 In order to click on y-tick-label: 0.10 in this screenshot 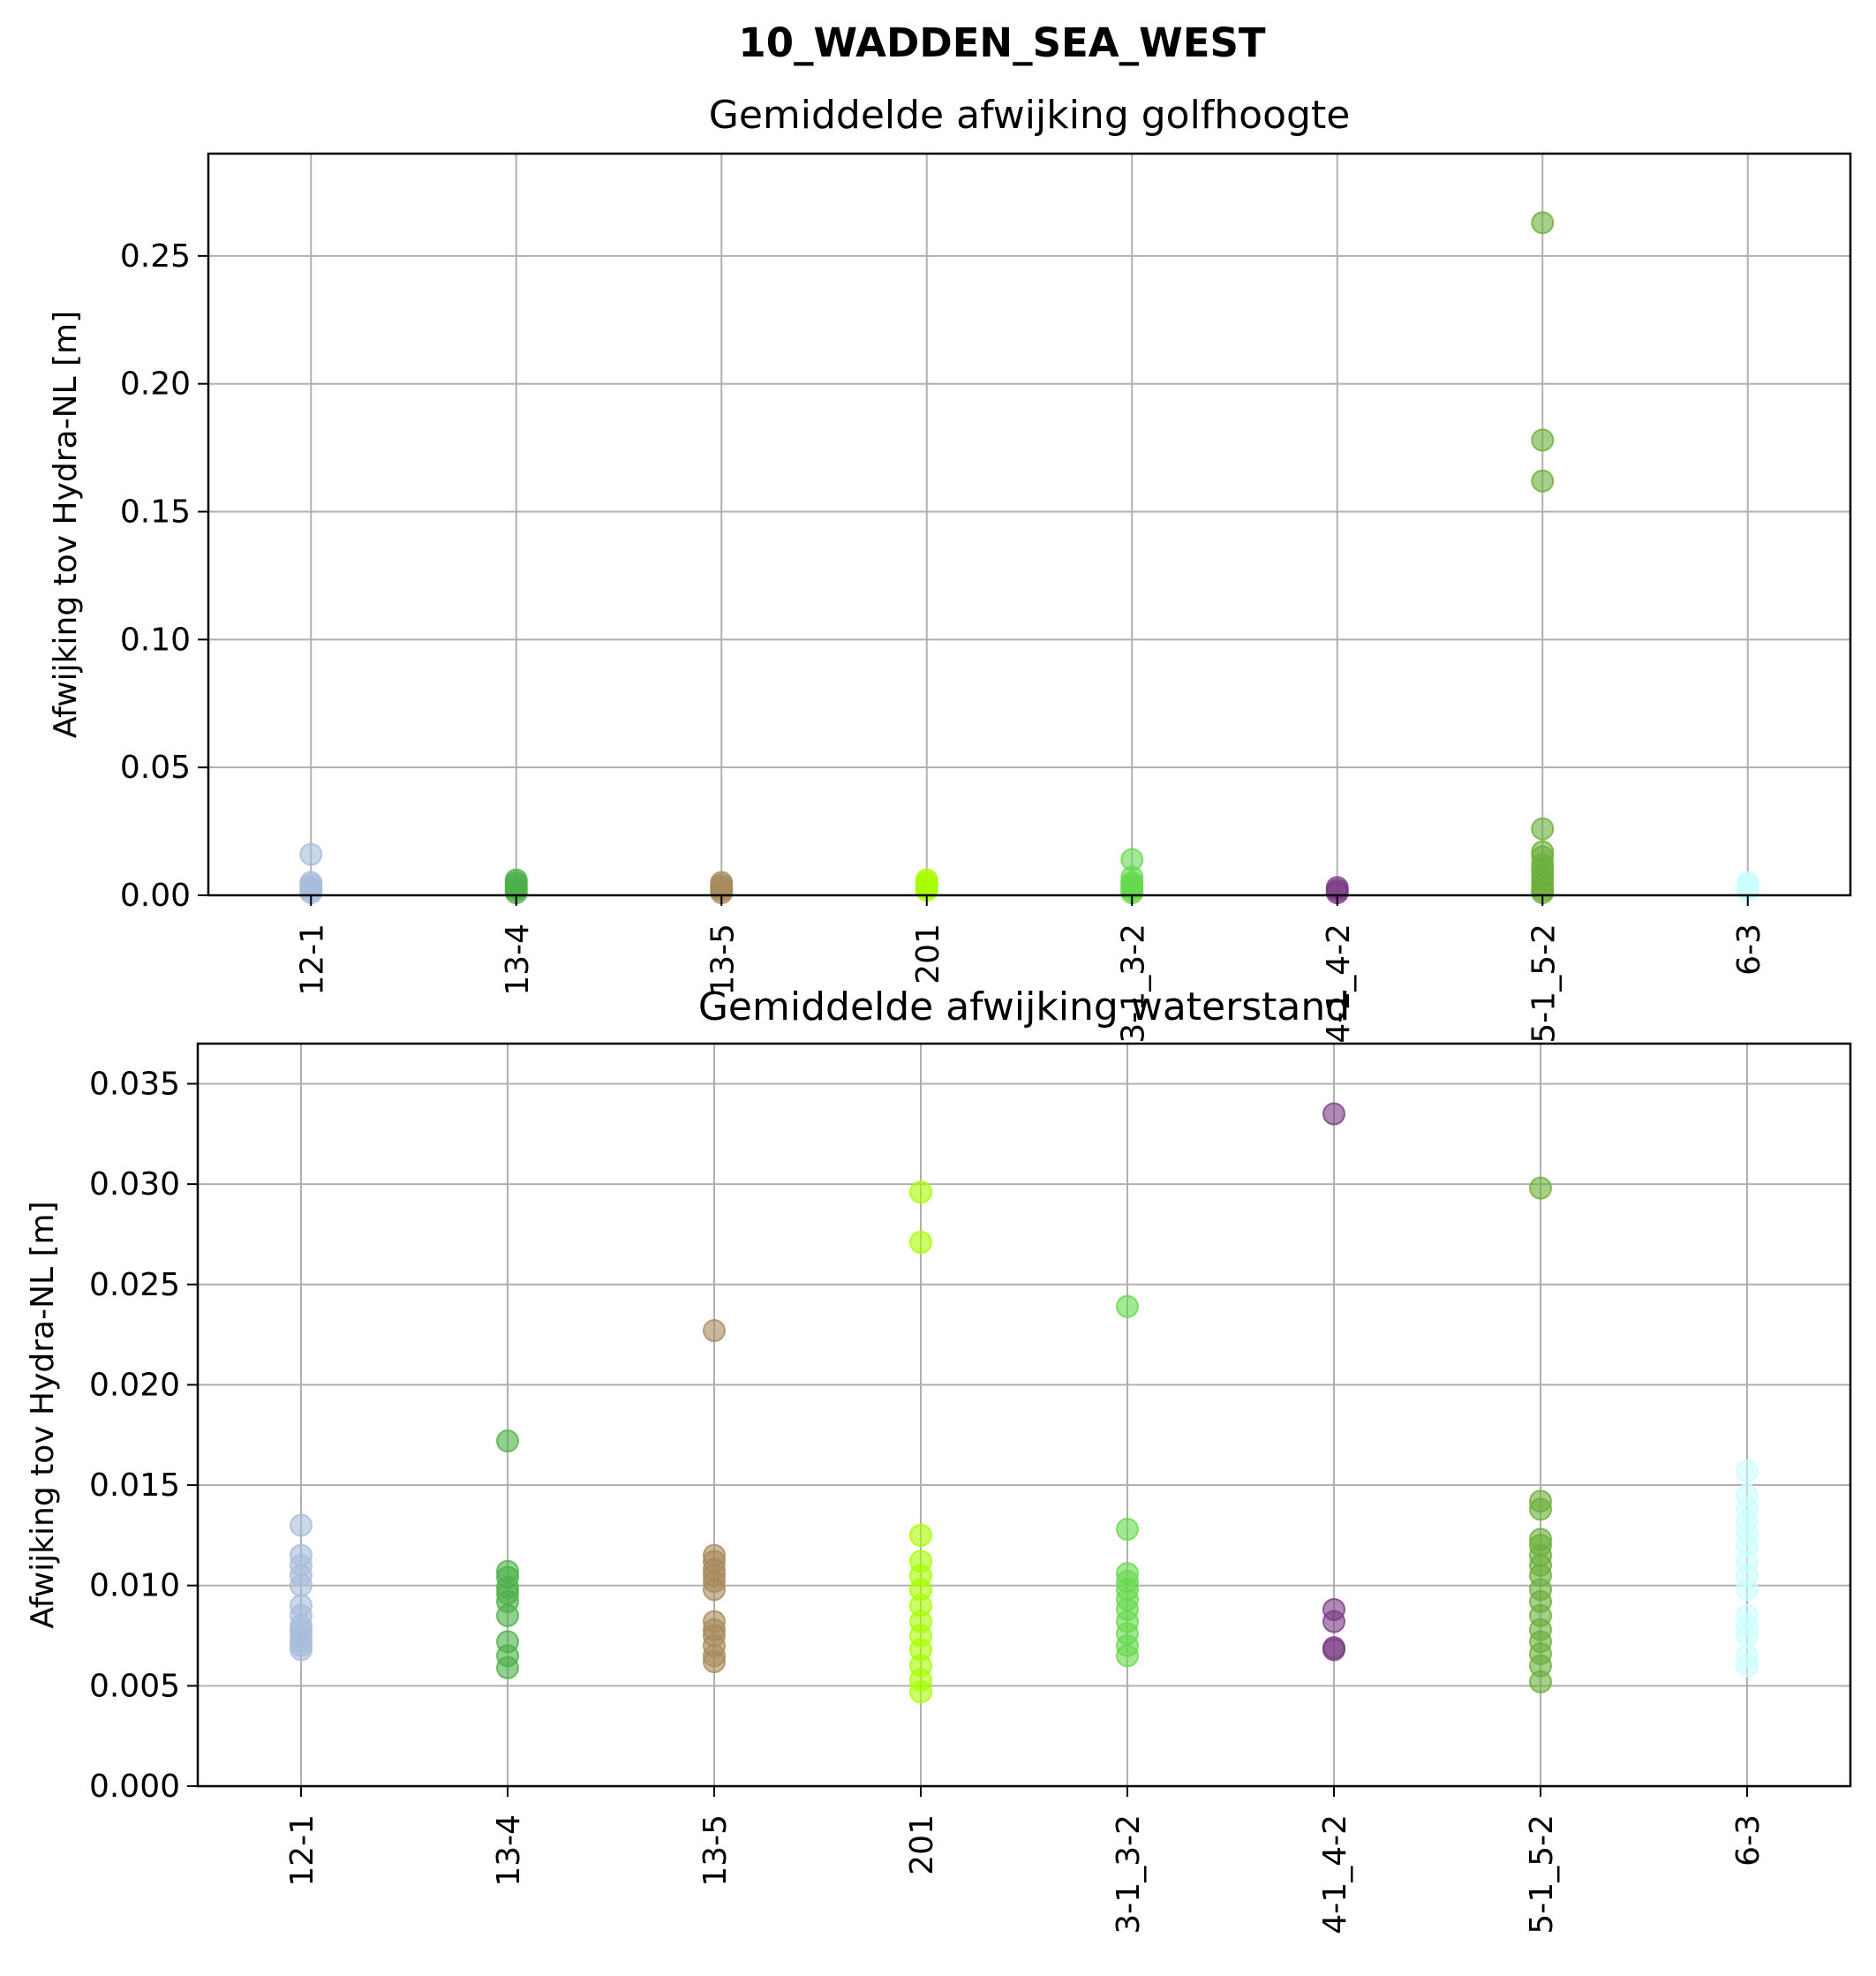, I will do `click(155, 640)`.